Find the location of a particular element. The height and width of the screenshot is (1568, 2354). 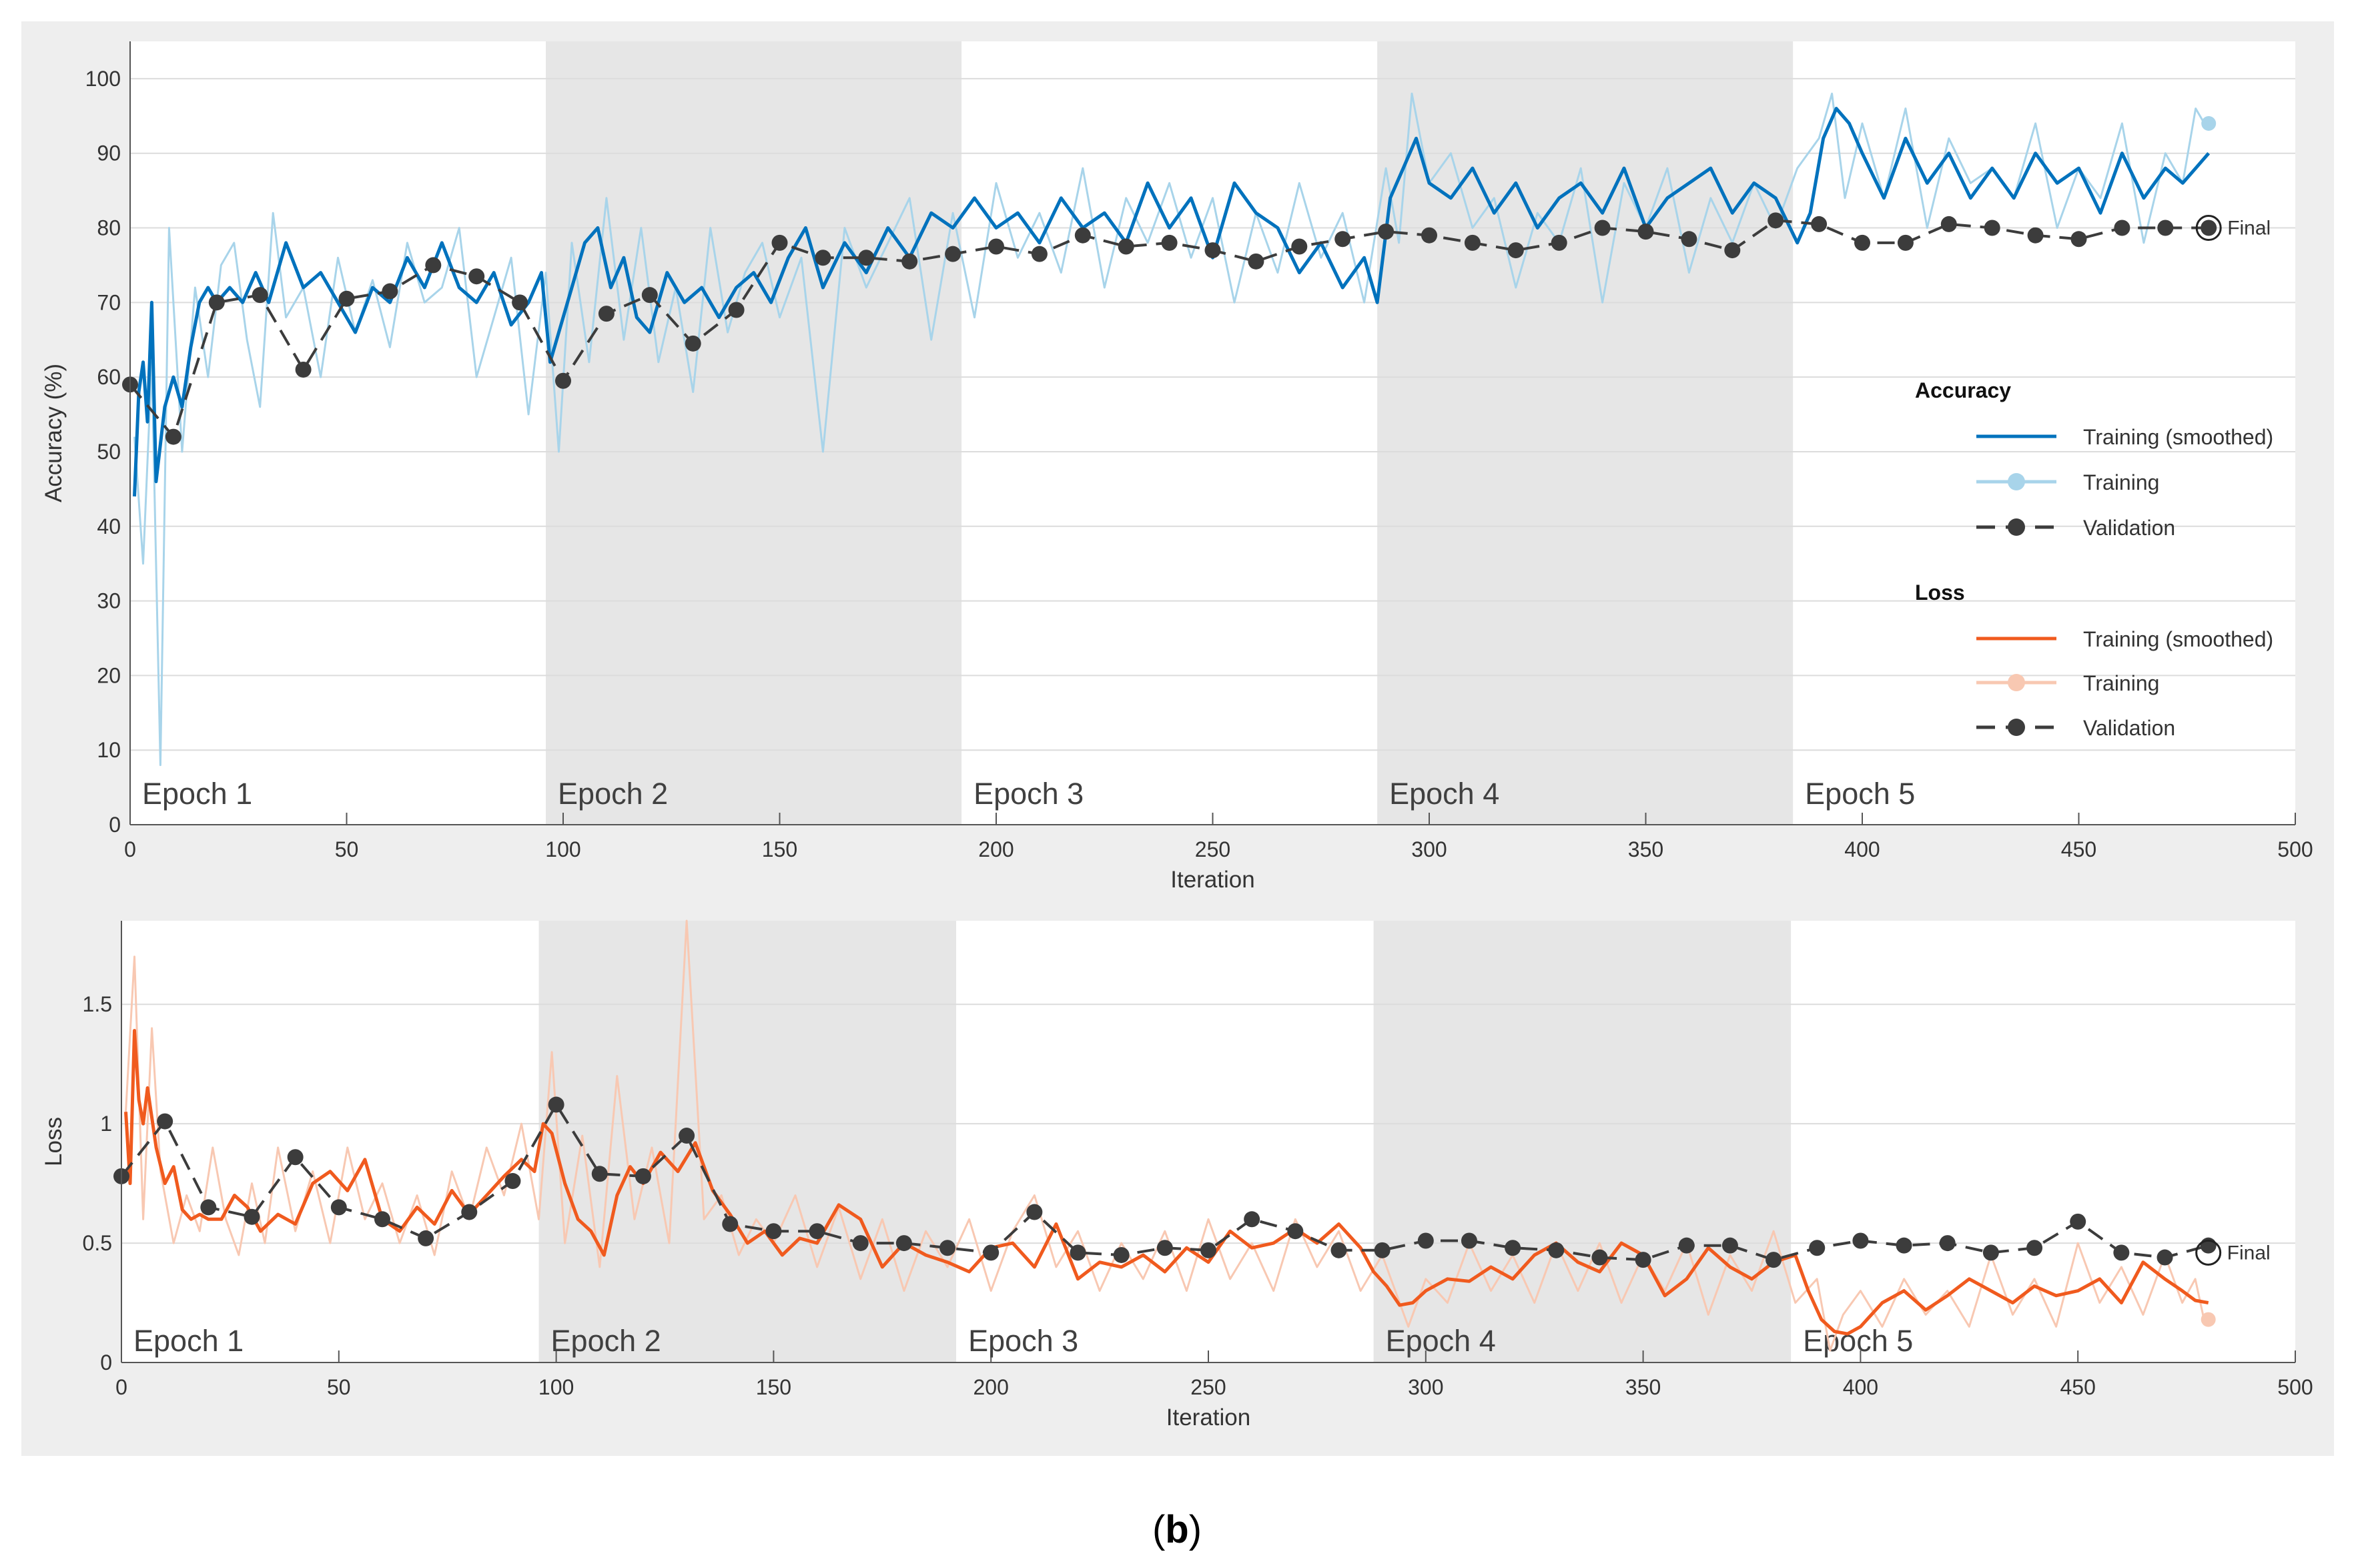

accuracy-y-tick-label: 10 is located at coordinates (109, 750).